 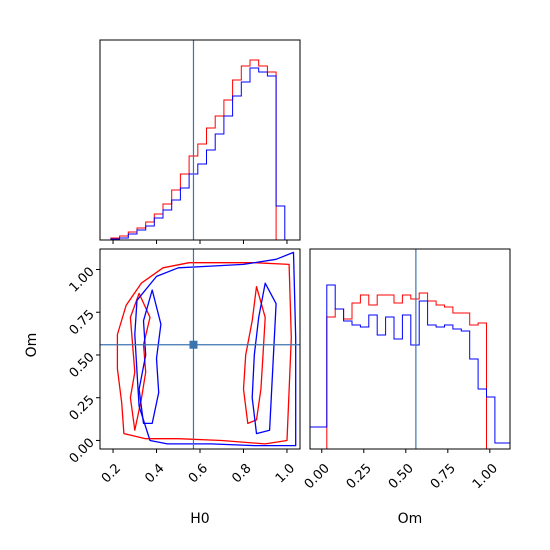 What do you see at coordinates (215, 349) in the screenshot?
I see `blue-outer-contour` at bounding box center [215, 349].